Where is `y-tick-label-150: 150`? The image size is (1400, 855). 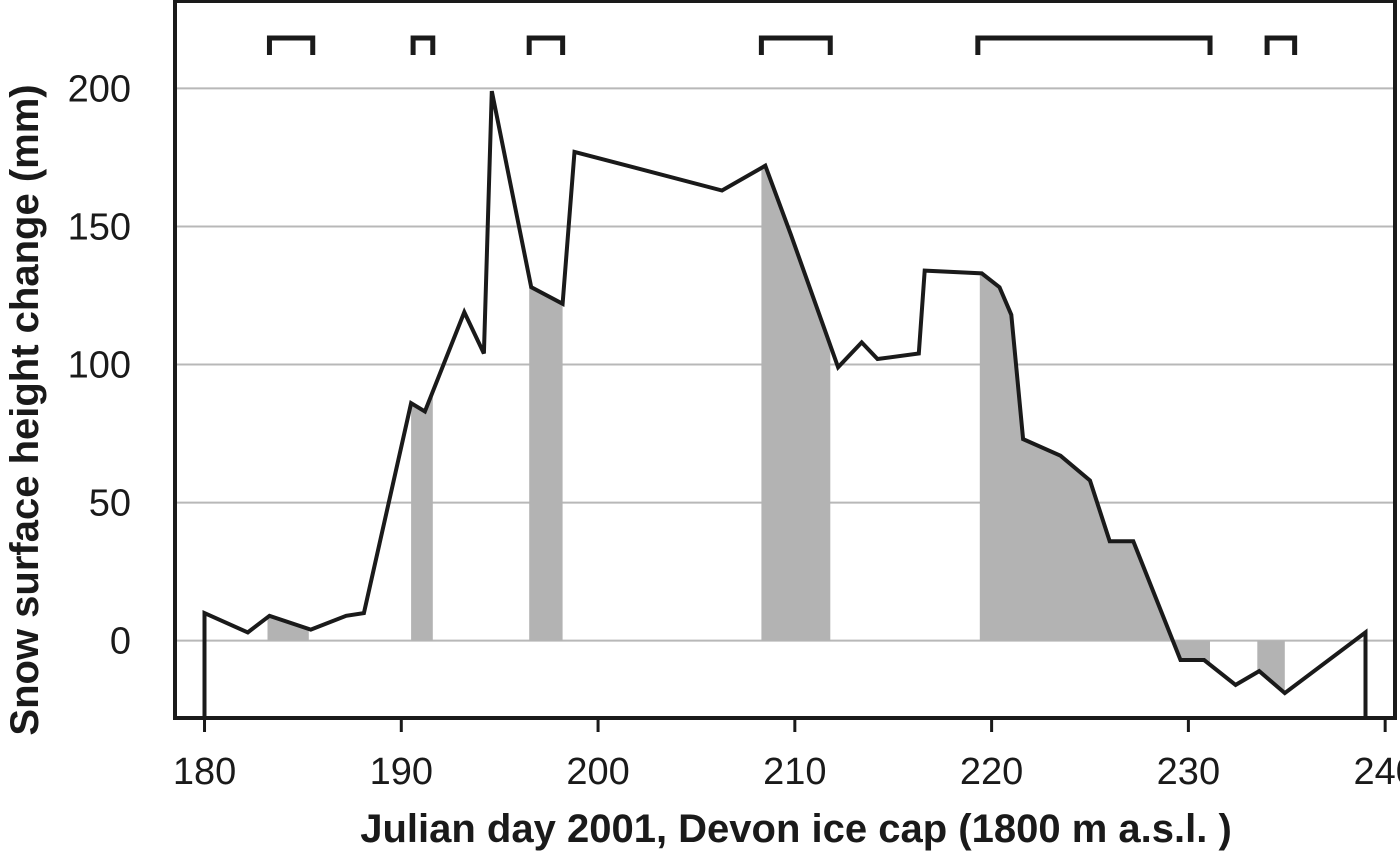 y-tick-label-150: 150 is located at coordinates (99, 227).